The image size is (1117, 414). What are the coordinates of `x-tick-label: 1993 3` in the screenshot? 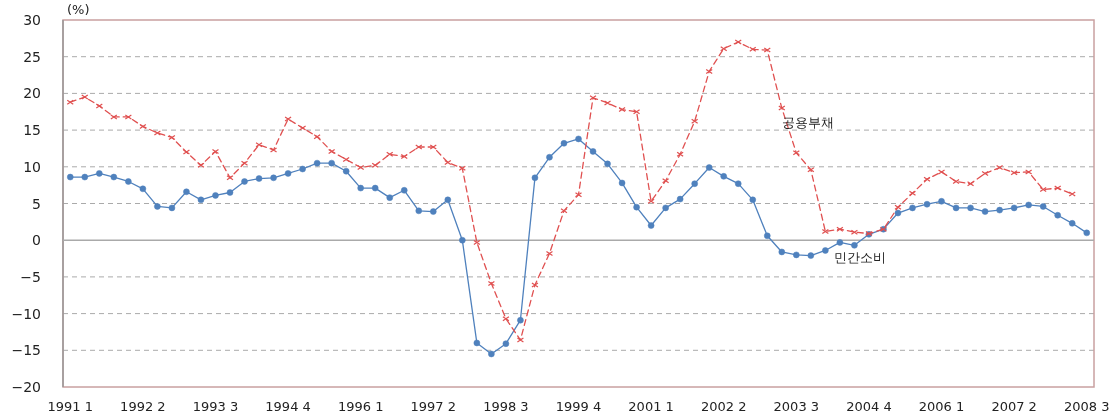 It's located at (215, 406).